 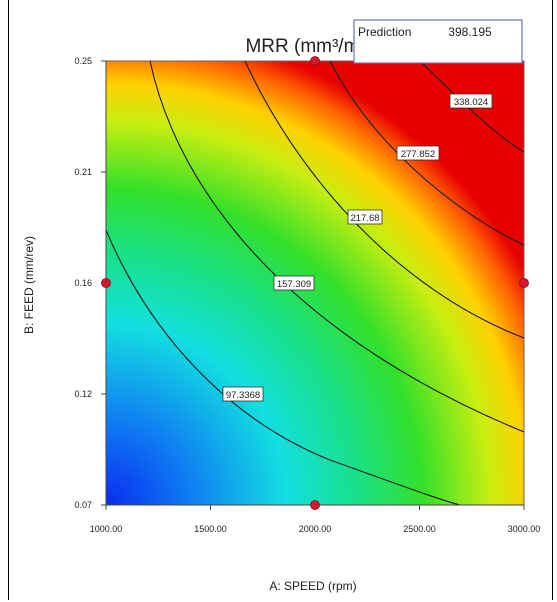 What do you see at coordinates (83, 505) in the screenshot?
I see `y-tick-label: 0.07` at bounding box center [83, 505].